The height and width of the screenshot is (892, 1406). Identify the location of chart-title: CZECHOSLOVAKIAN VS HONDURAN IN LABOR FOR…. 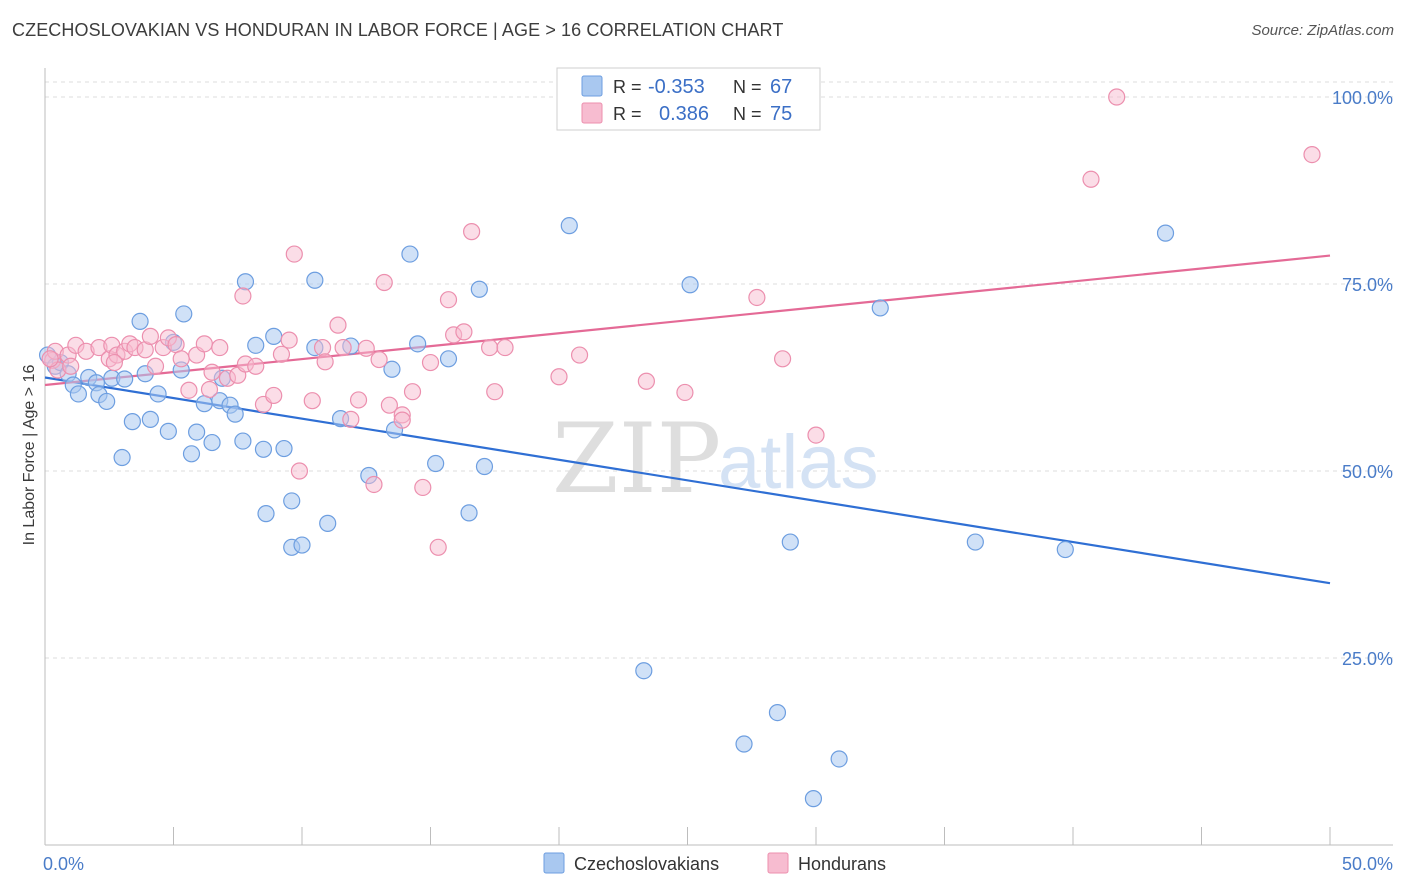
(398, 30).